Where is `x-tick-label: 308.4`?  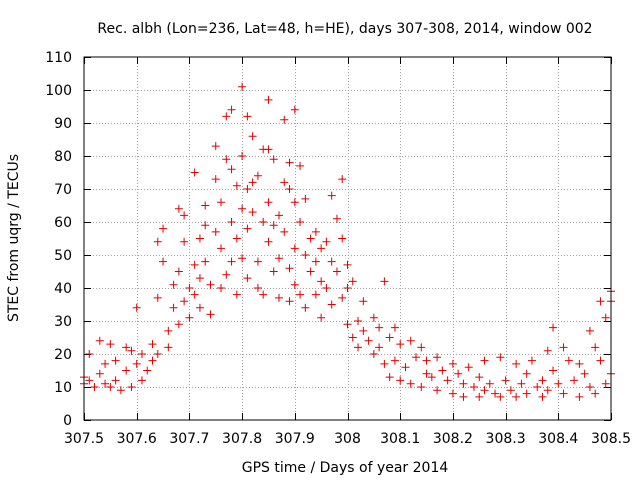
x-tick-label: 308.4 is located at coordinates (558, 439).